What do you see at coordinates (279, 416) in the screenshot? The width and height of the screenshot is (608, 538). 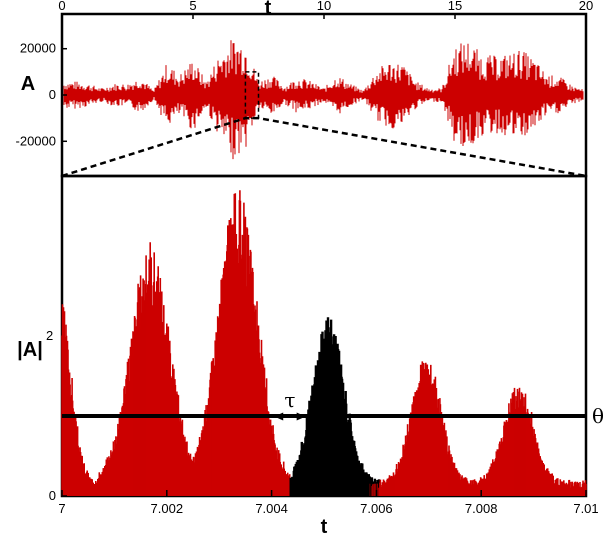 I see `tau-arrow-head-left` at bounding box center [279, 416].